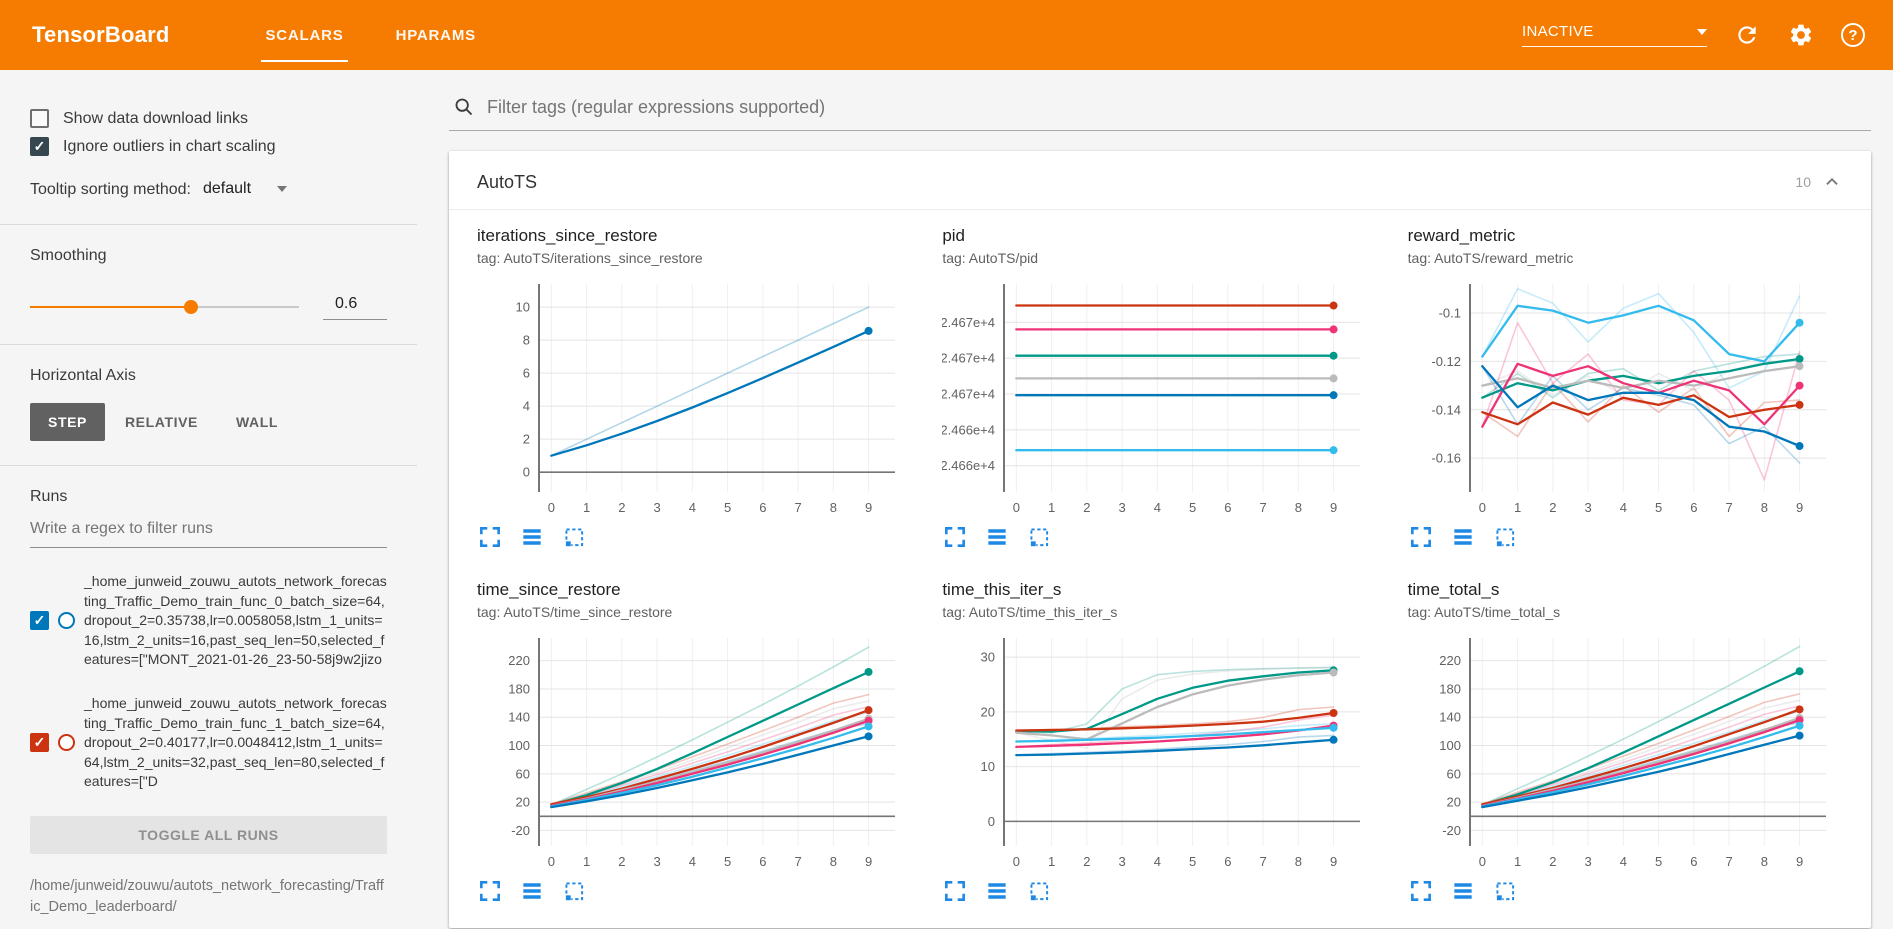  I want to click on smoothing-slider, so click(164, 306).